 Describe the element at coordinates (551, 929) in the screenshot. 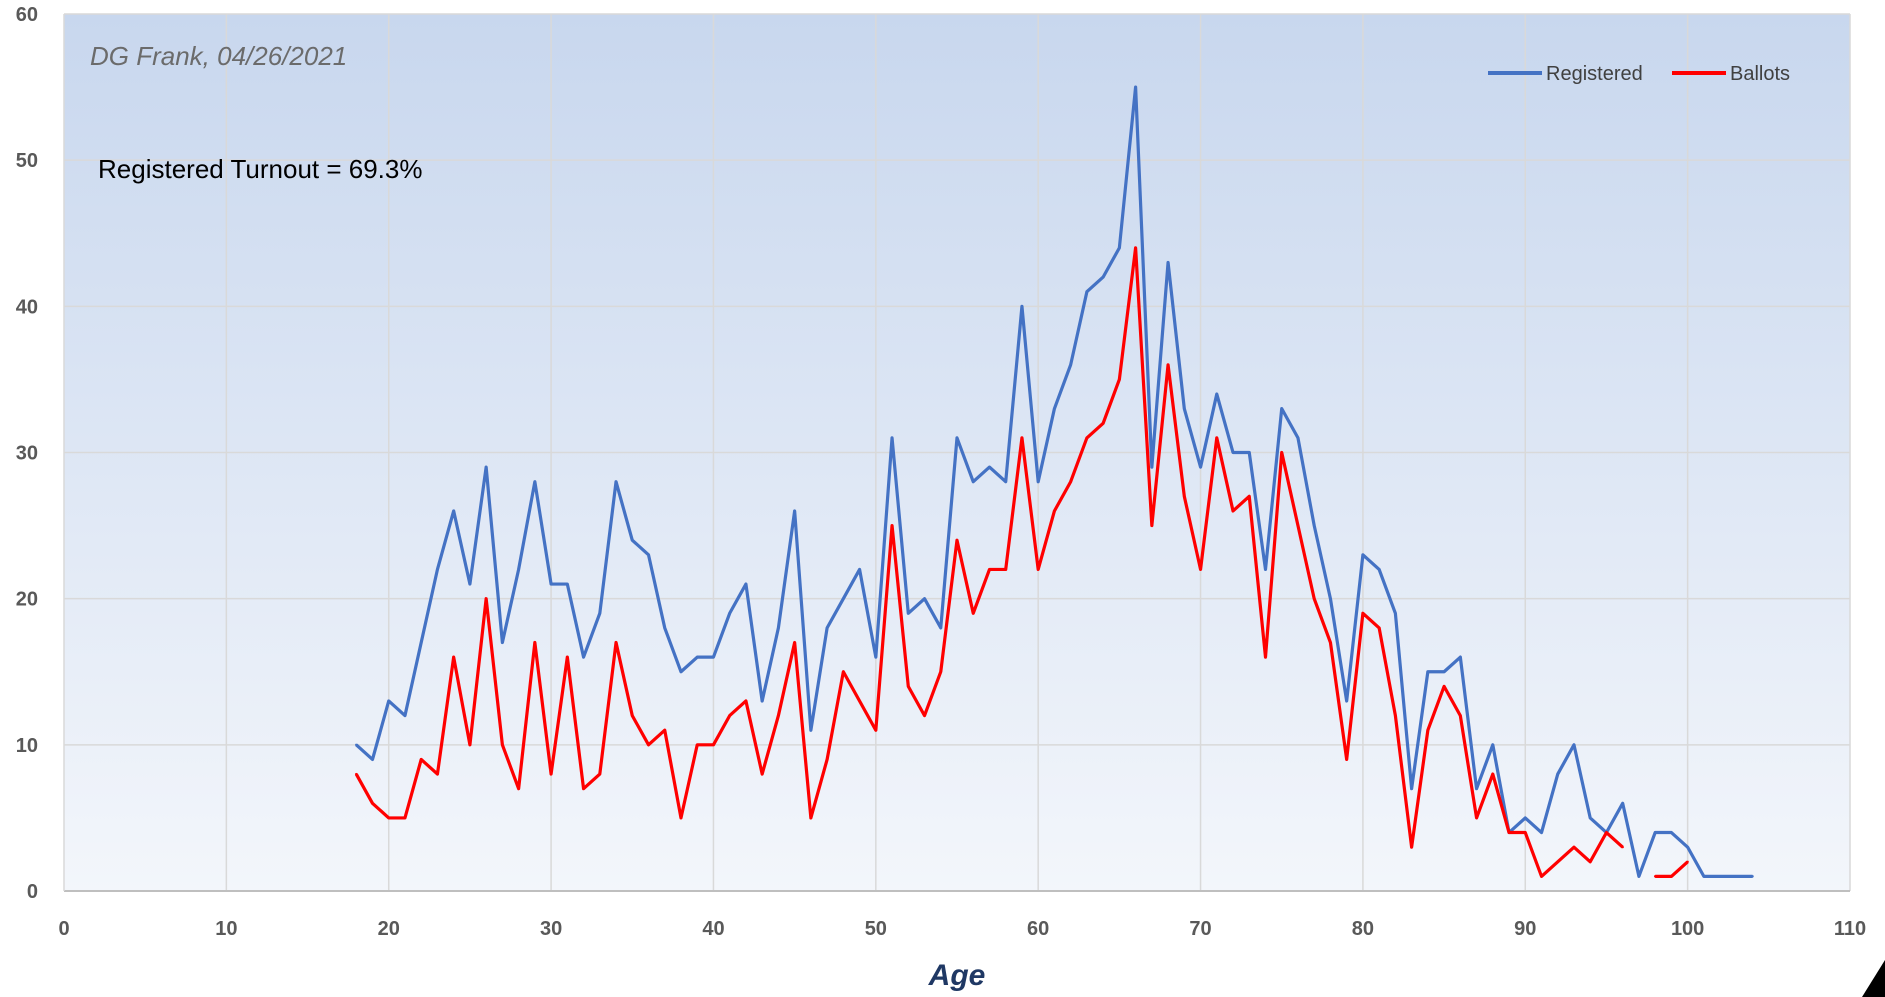

I see `x-tick-label: 30` at that location.